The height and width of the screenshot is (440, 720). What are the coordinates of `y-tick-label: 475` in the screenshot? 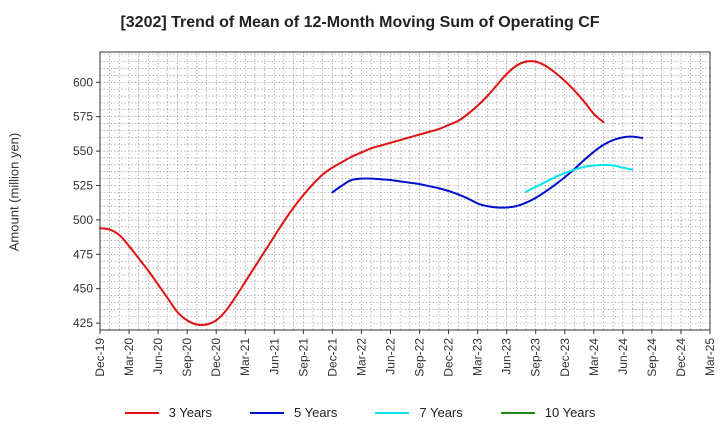 It's located at (83, 254).